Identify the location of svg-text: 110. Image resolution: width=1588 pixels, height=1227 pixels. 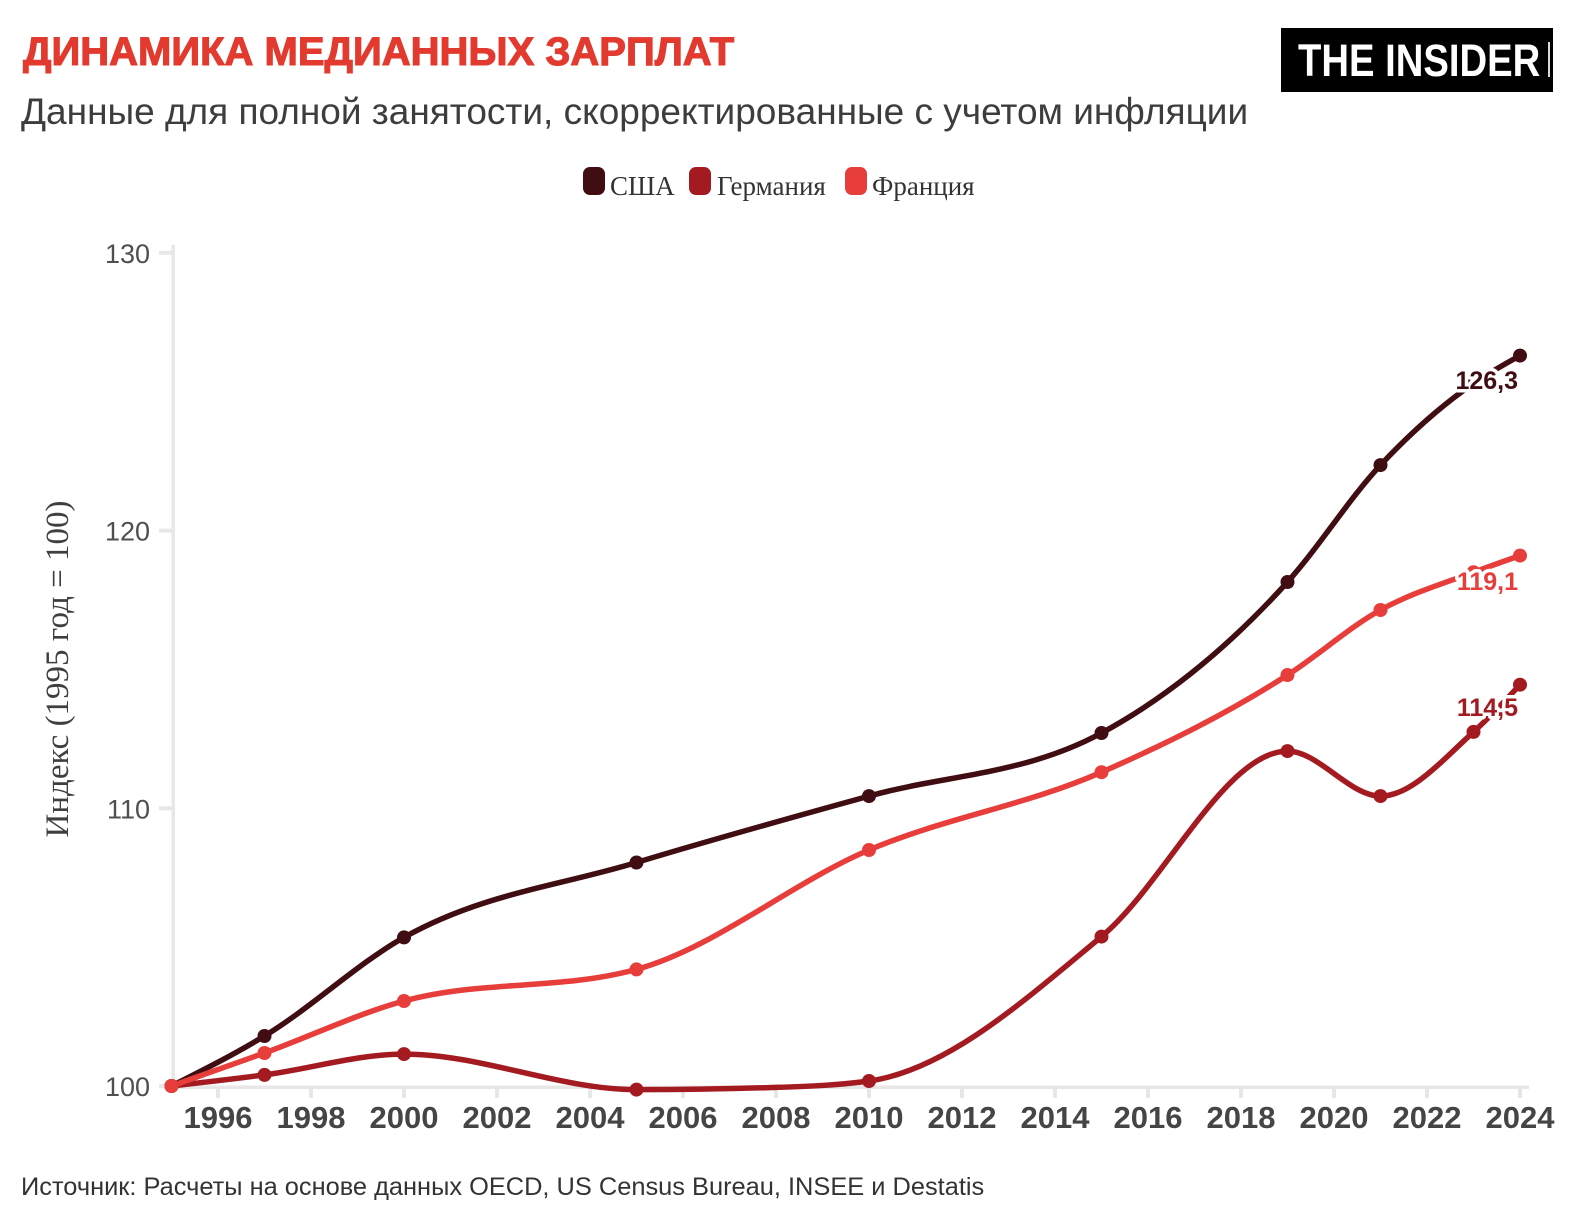
(128, 809).